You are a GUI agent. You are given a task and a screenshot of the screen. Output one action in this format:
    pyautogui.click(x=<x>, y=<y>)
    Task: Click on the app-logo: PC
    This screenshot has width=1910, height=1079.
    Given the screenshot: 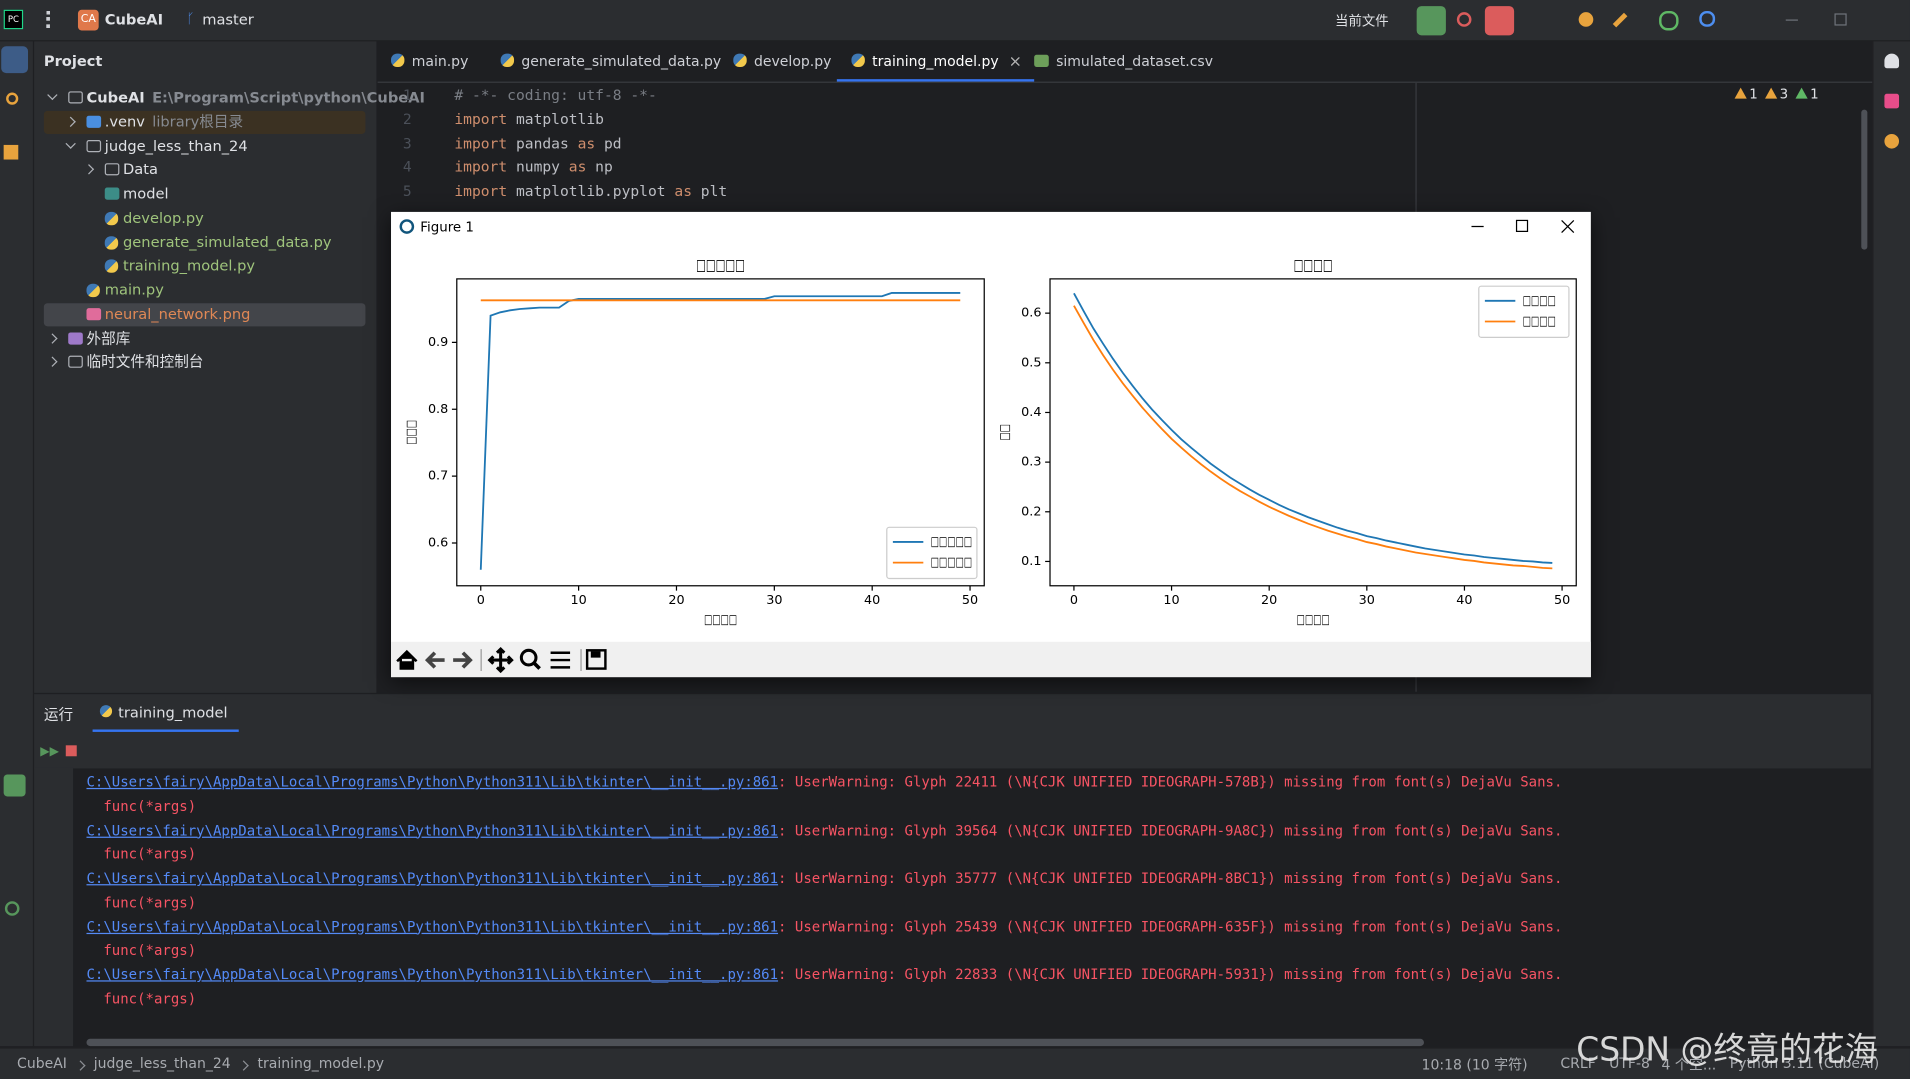 What is the action you would take?
    pyautogui.click(x=13, y=19)
    